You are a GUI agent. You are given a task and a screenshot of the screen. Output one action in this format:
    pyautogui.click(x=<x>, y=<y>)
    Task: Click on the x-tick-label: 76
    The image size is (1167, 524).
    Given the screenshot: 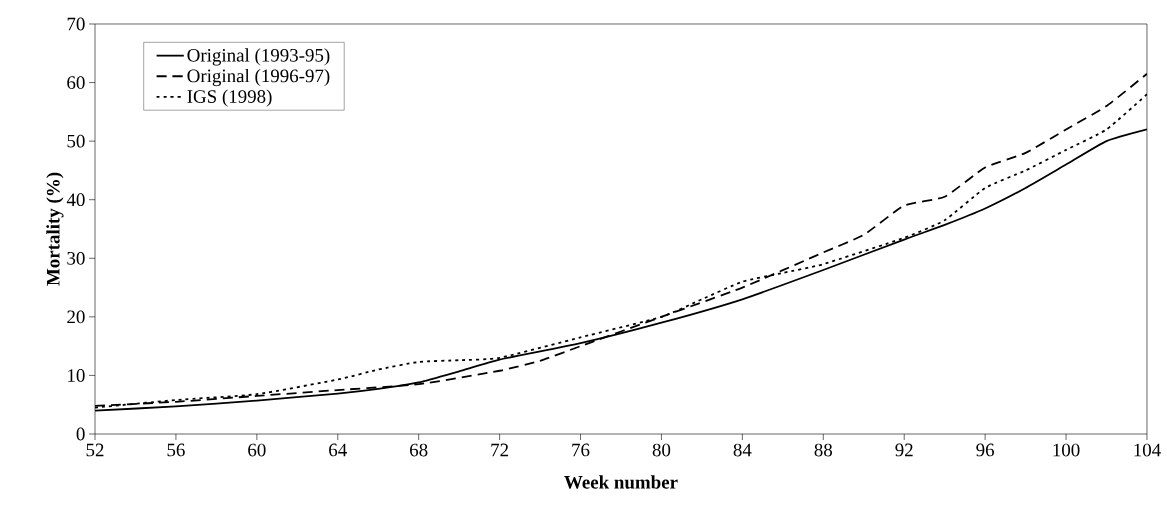 What is the action you would take?
    pyautogui.click(x=581, y=450)
    